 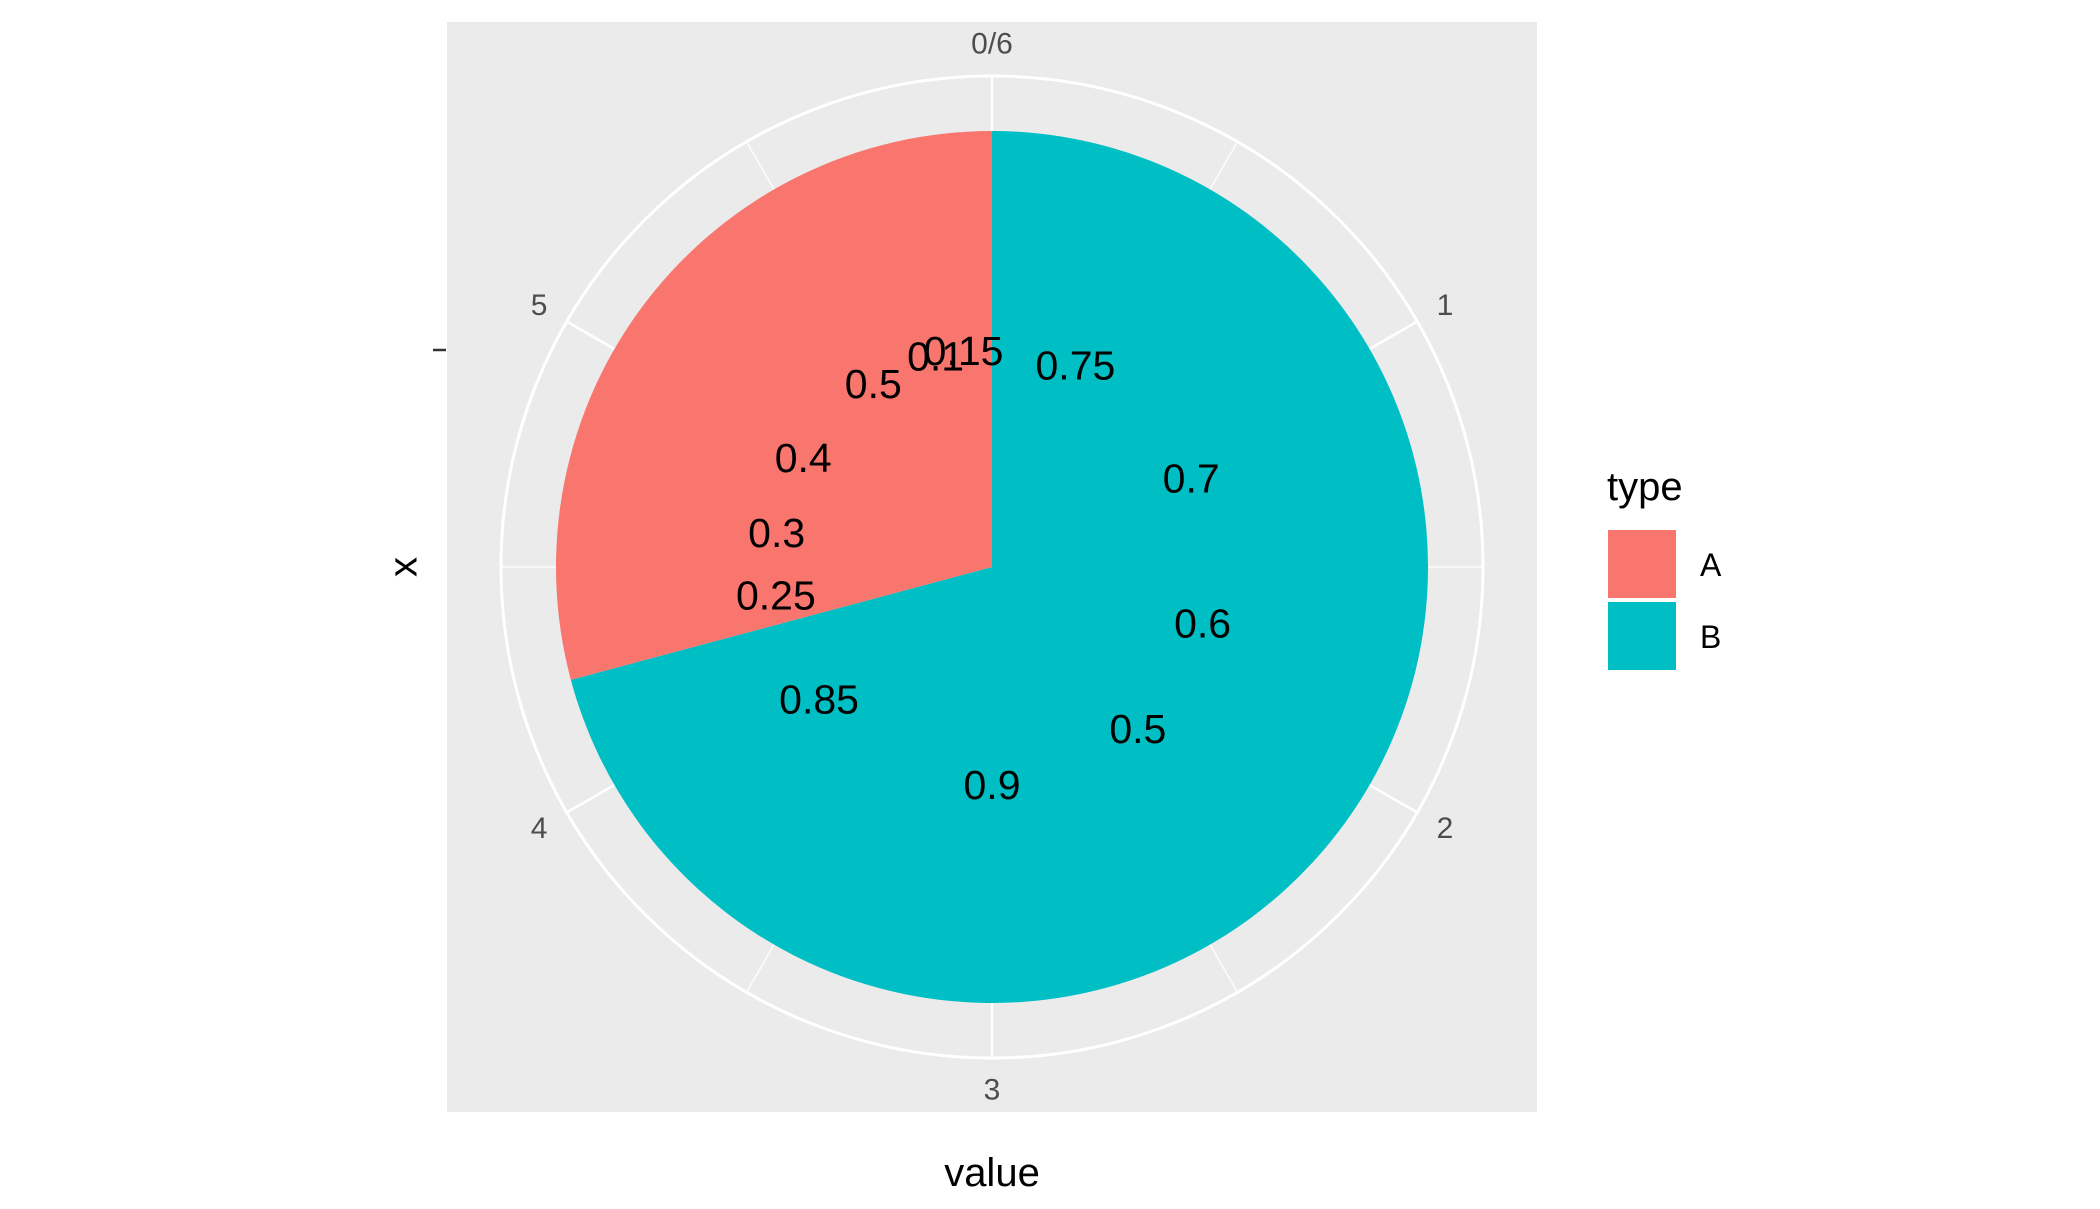 What do you see at coordinates (983, 568) in the screenshot?
I see `data-labels: 0.750.70.60.50.90.850.250.30.40.50.10.15` at bounding box center [983, 568].